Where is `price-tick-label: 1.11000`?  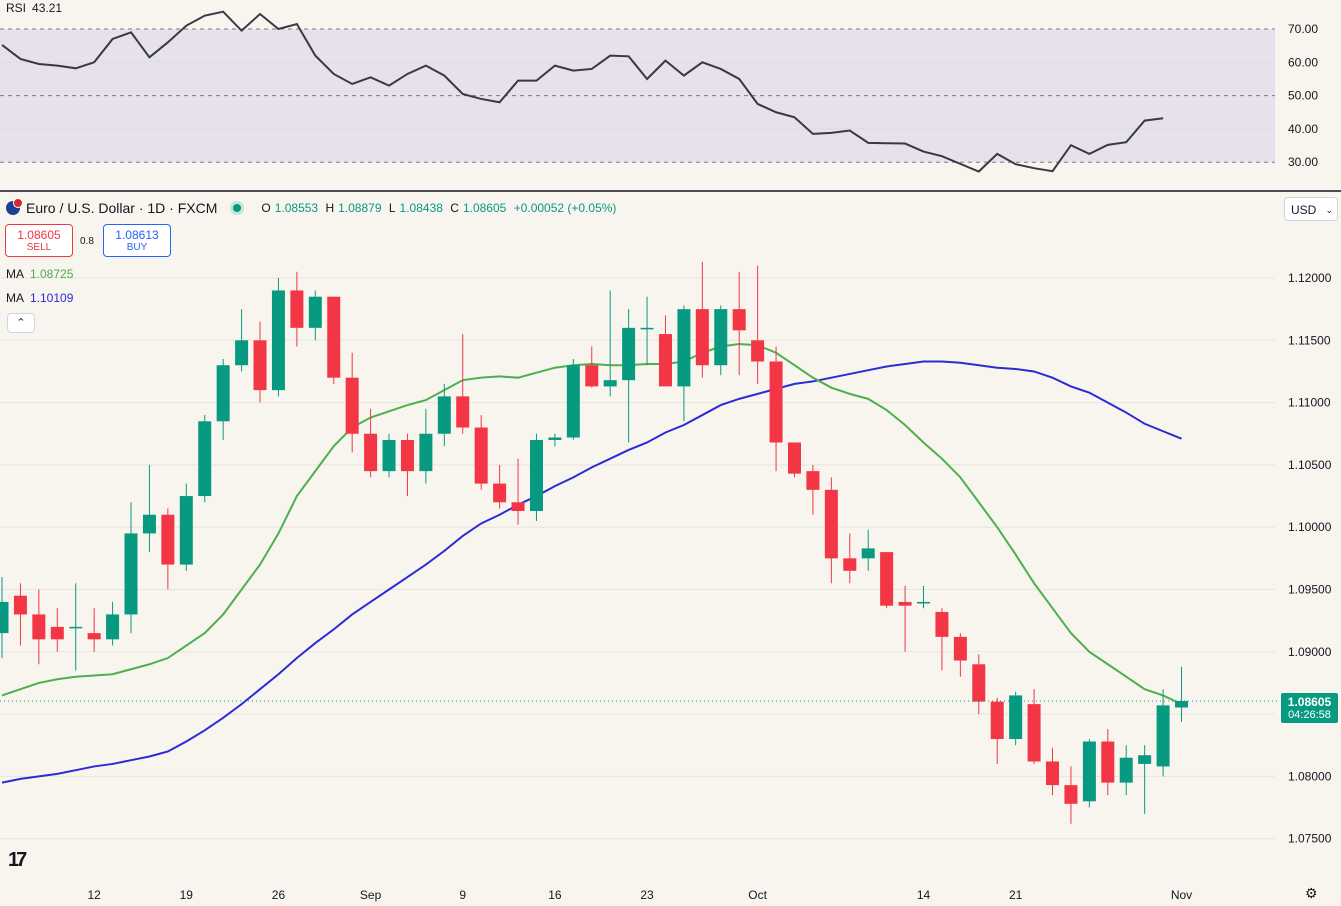
price-tick-label: 1.11000 is located at coordinates (1309, 403).